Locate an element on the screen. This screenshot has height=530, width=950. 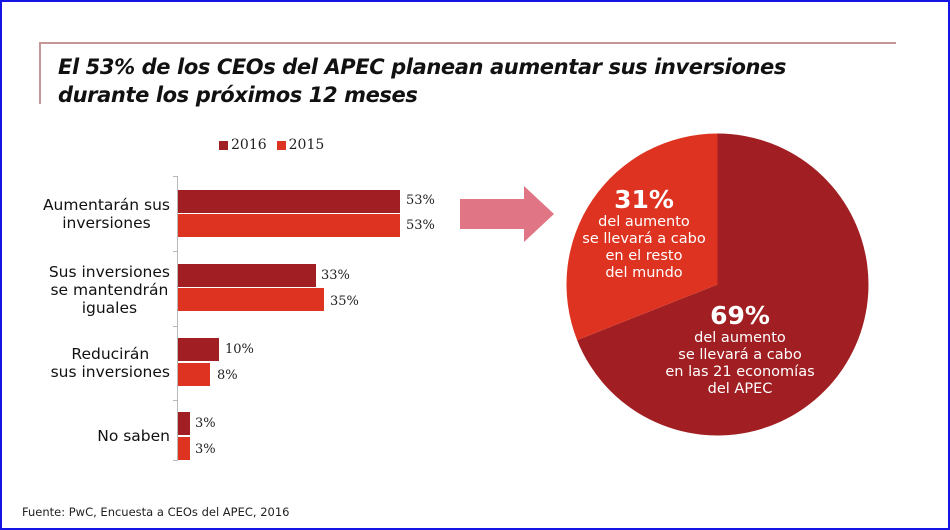
category-label-no-saben: No saben is located at coordinates (133, 436).